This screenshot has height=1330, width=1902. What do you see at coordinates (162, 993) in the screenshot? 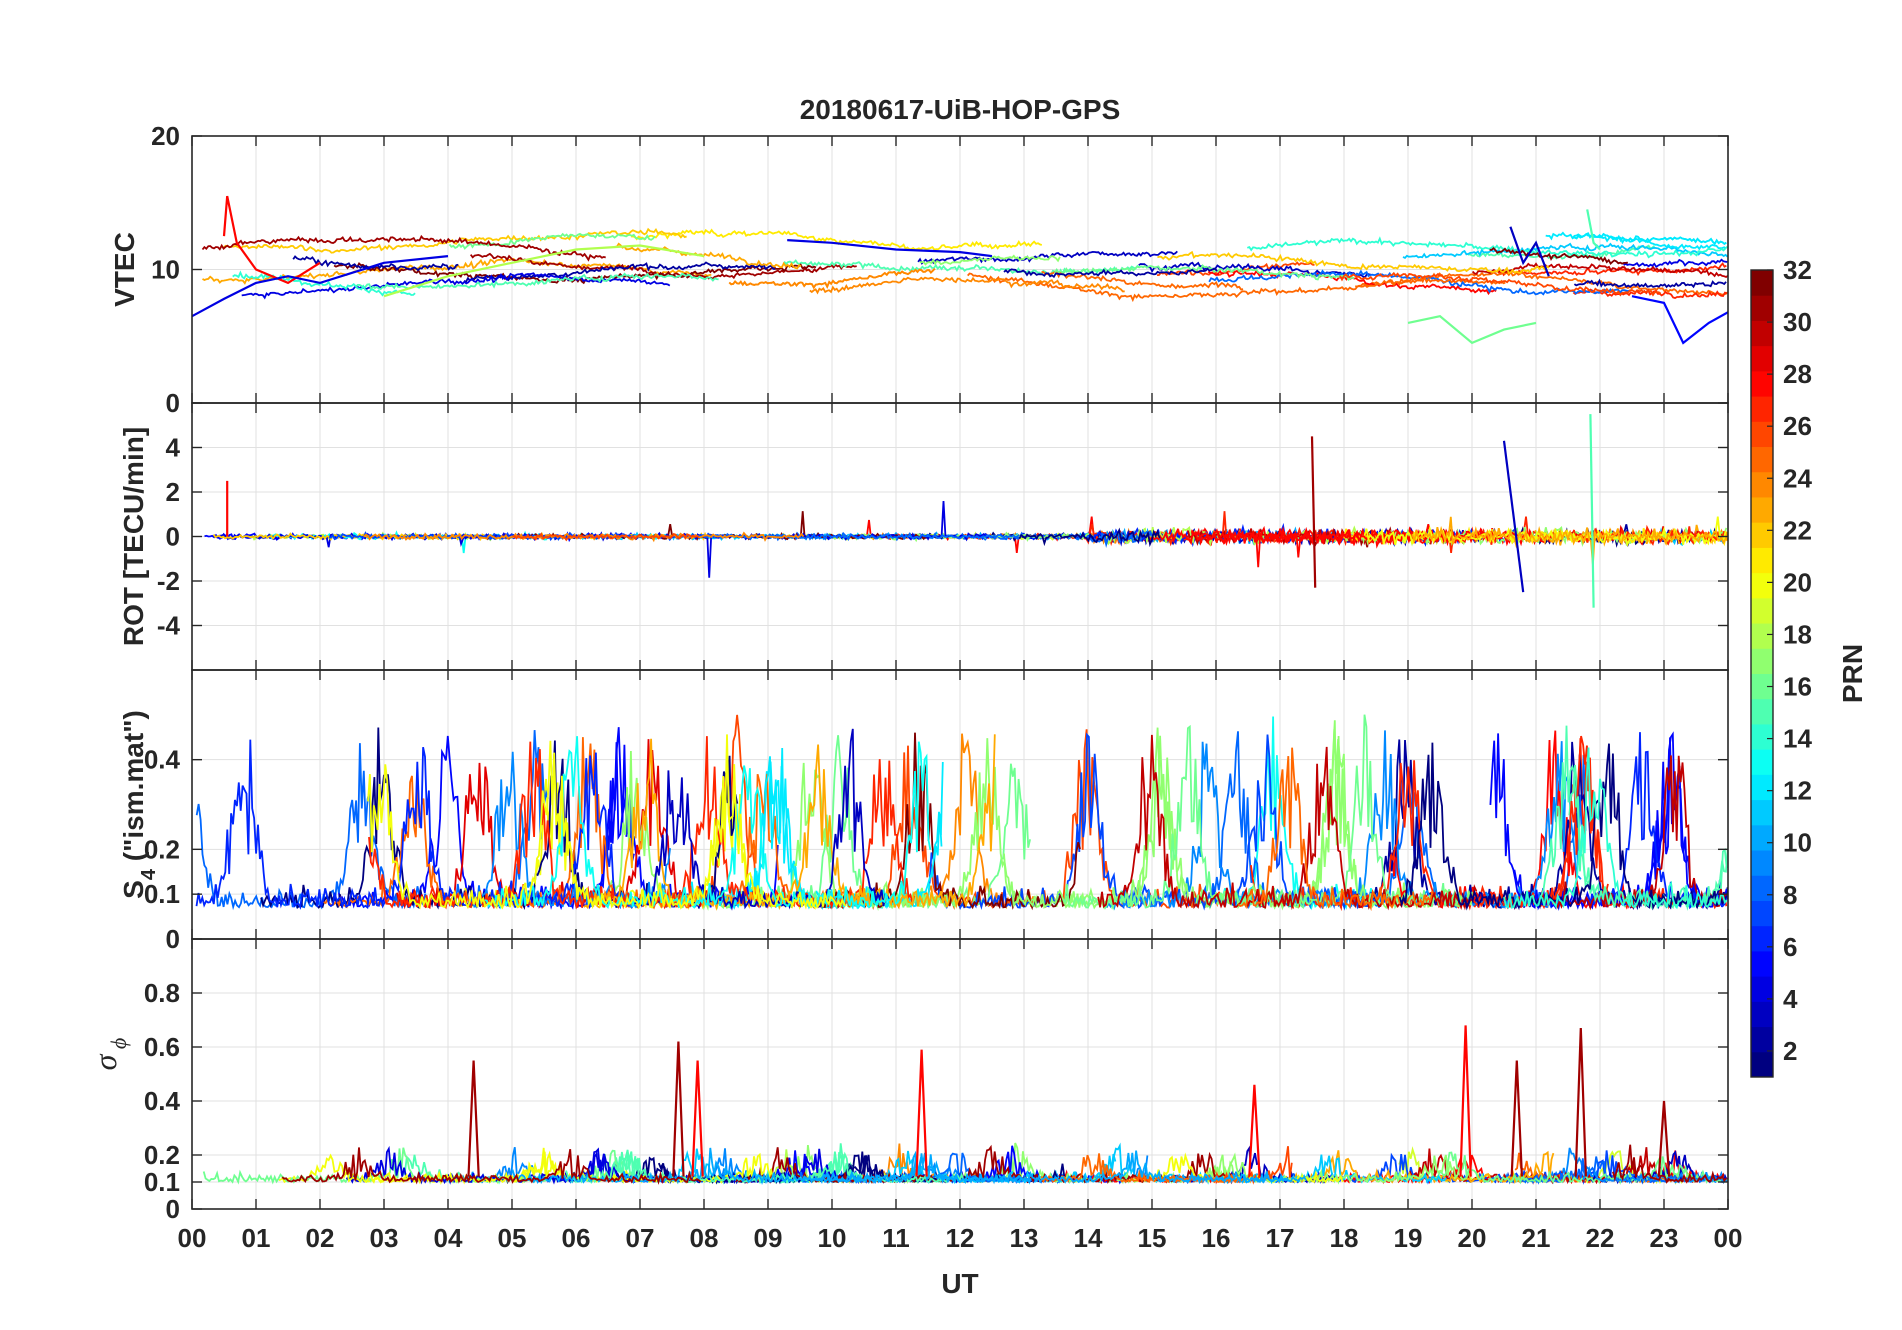
I see `y-tick-label: 0.8` at bounding box center [162, 993].